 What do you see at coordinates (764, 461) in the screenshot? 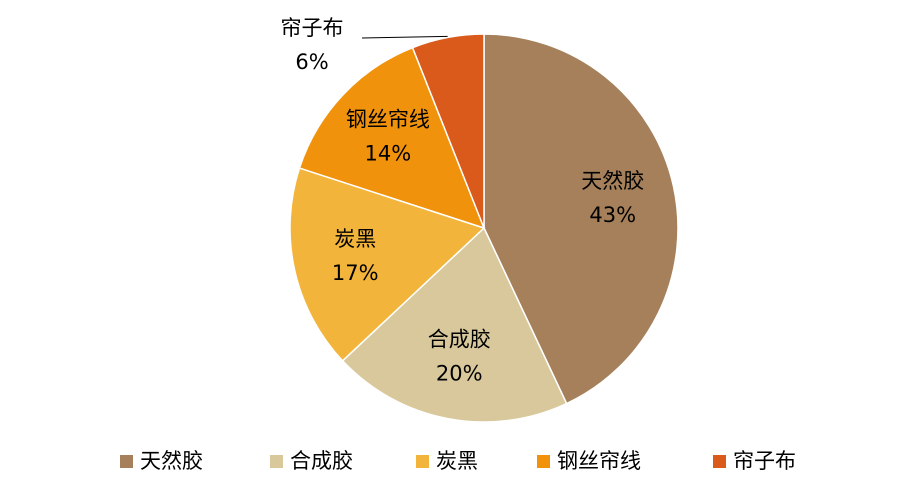
I see `legend-label: 帘子布` at bounding box center [764, 461].